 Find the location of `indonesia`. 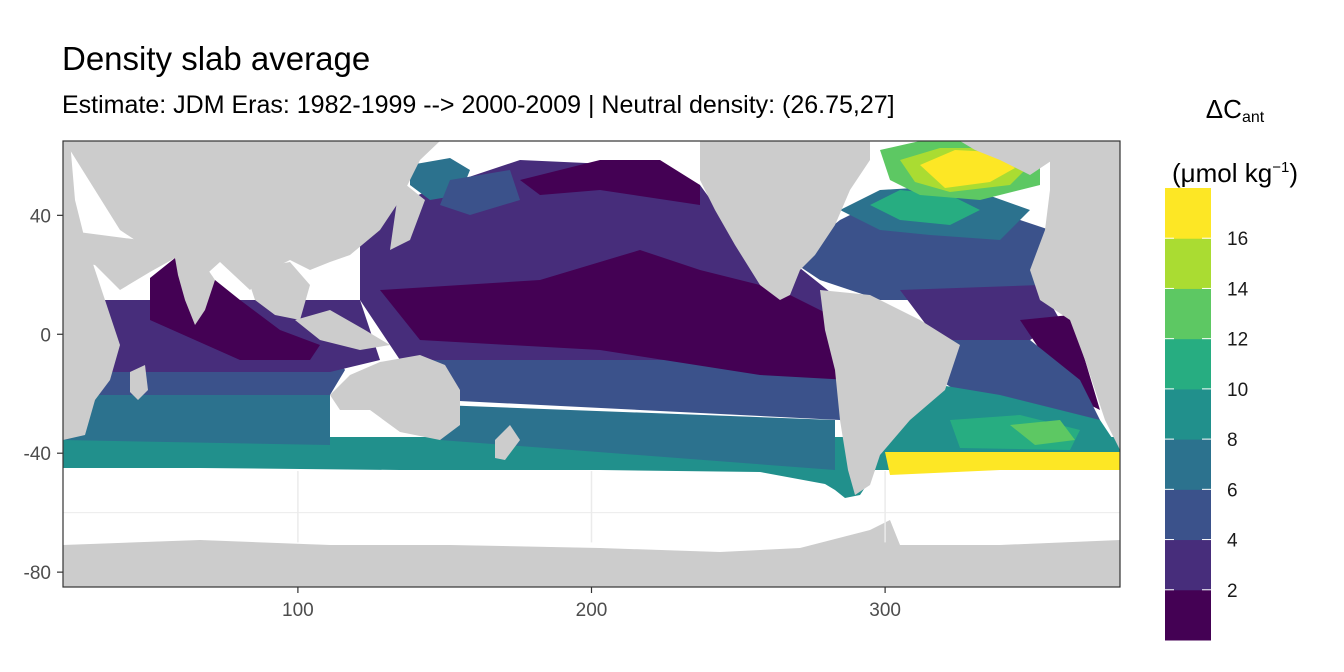

indonesia is located at coordinates (342, 330).